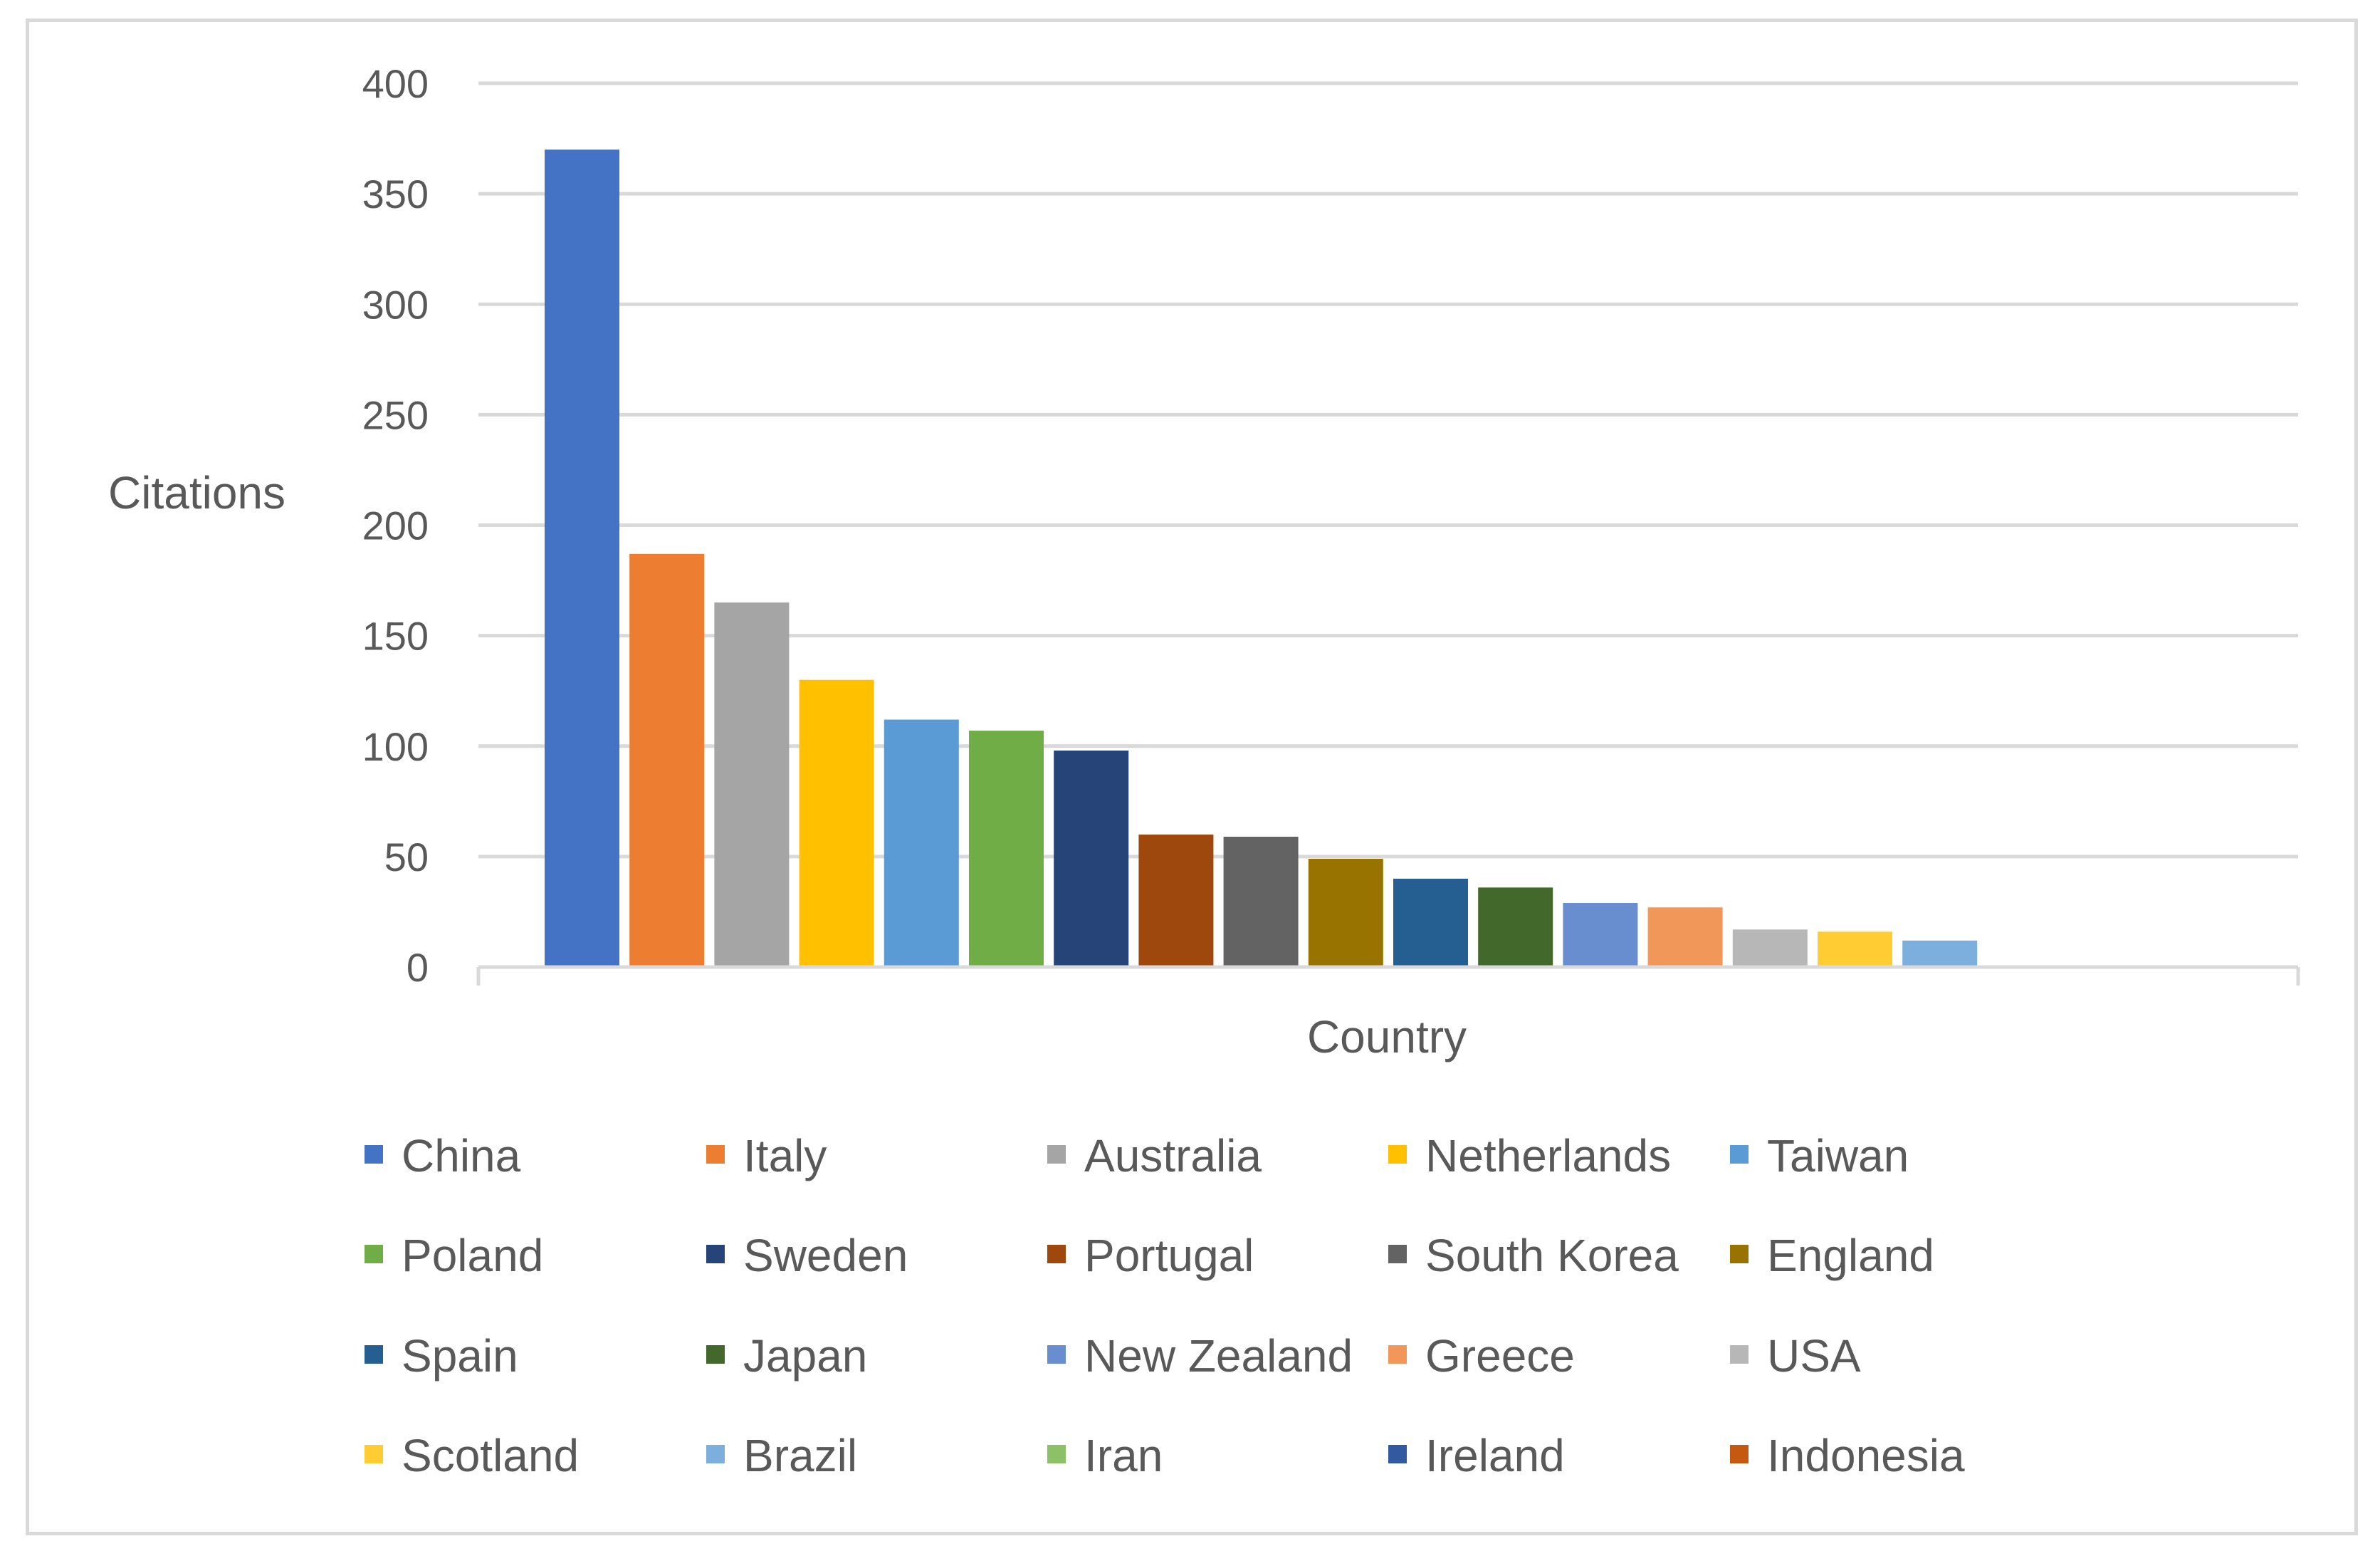 This screenshot has height=1551, width=2380. I want to click on bar-england, so click(1345, 912).